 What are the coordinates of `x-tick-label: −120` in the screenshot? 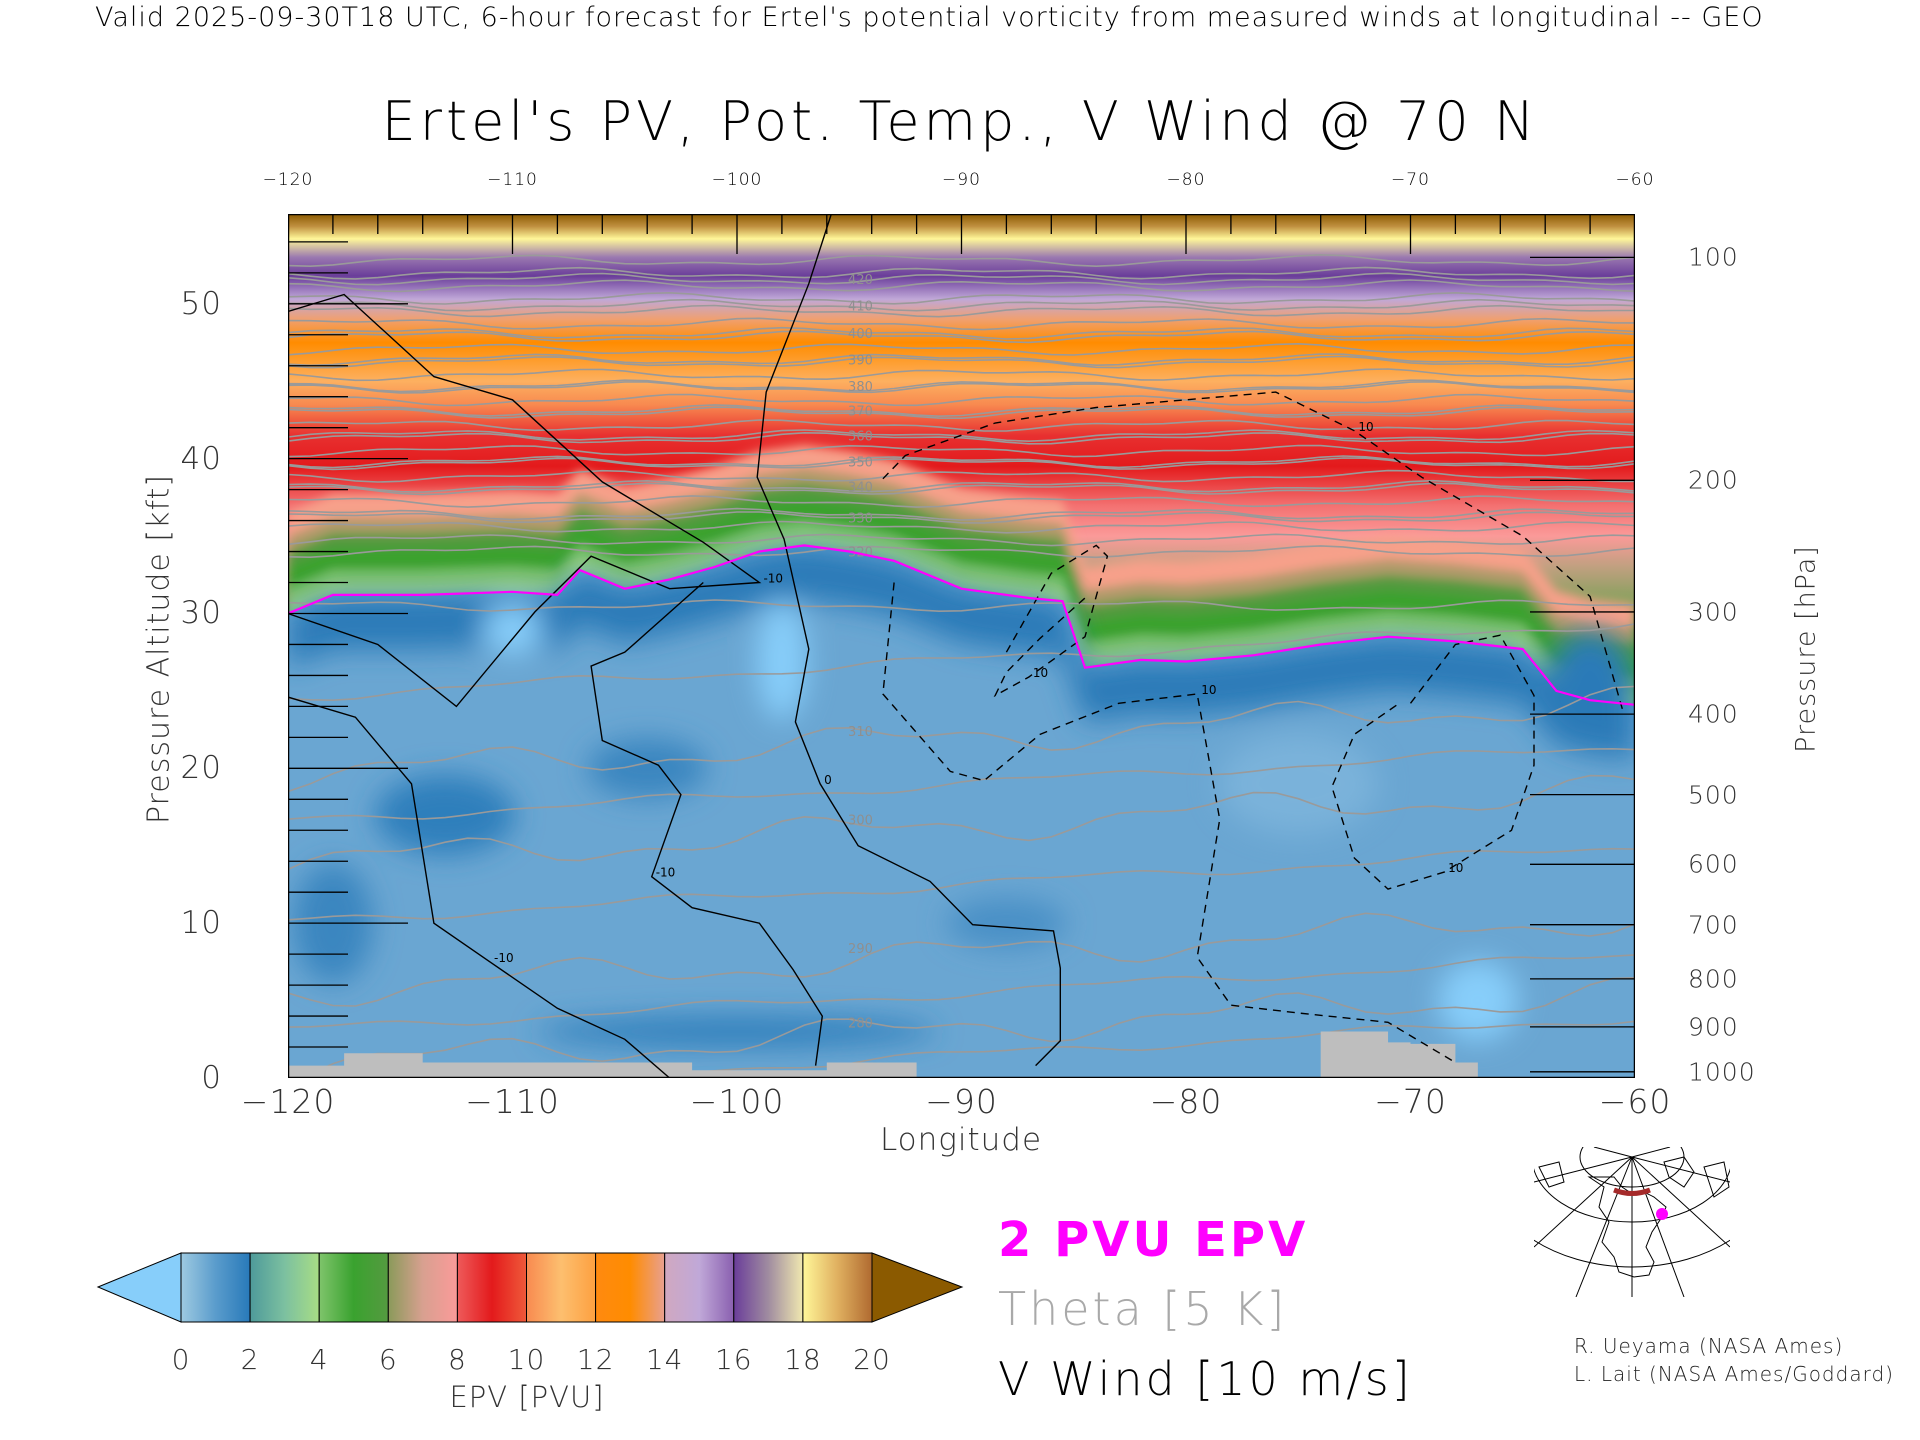 It's located at (288, 1101).